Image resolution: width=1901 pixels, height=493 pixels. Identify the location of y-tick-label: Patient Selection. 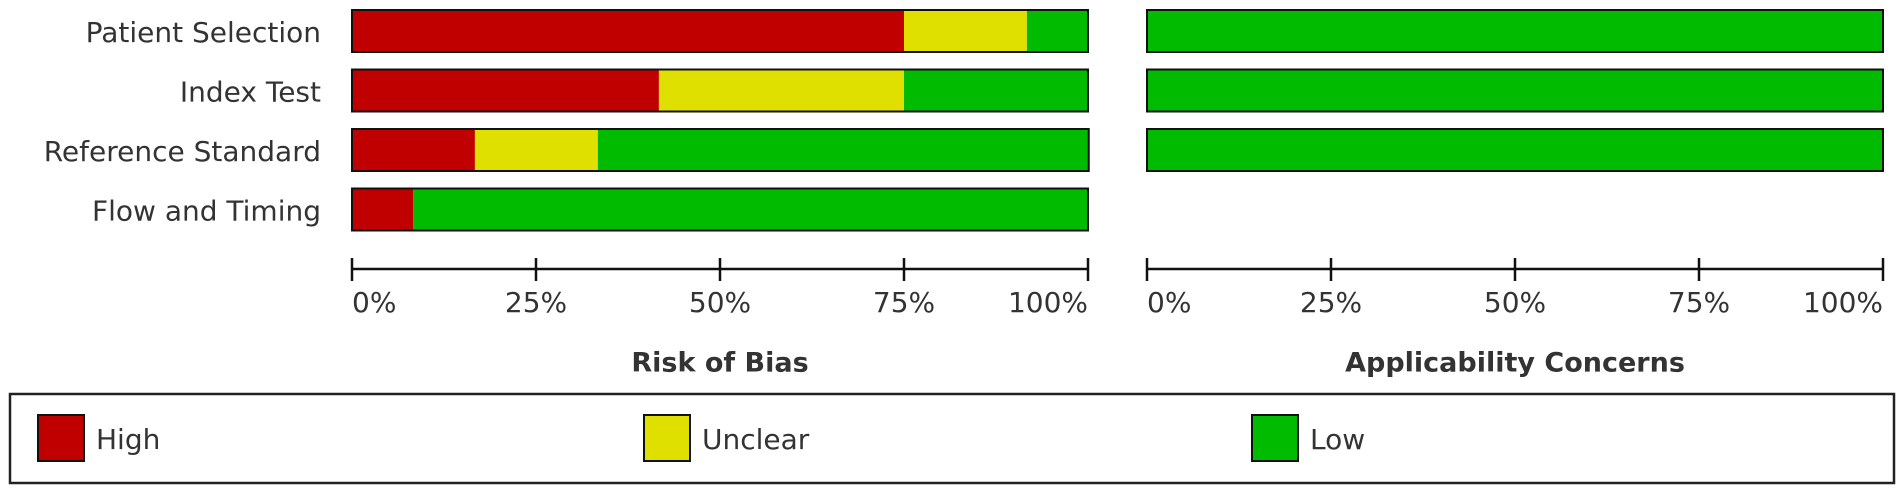
(203, 32).